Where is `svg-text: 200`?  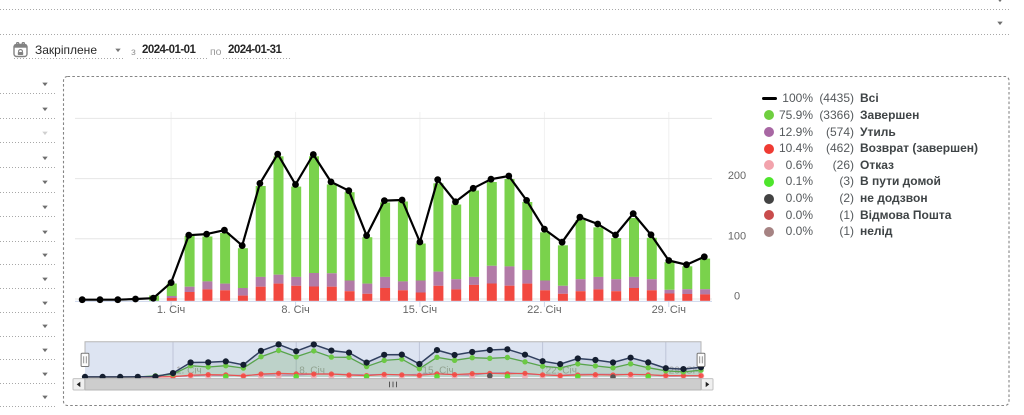
svg-text: 200 is located at coordinates (737, 176).